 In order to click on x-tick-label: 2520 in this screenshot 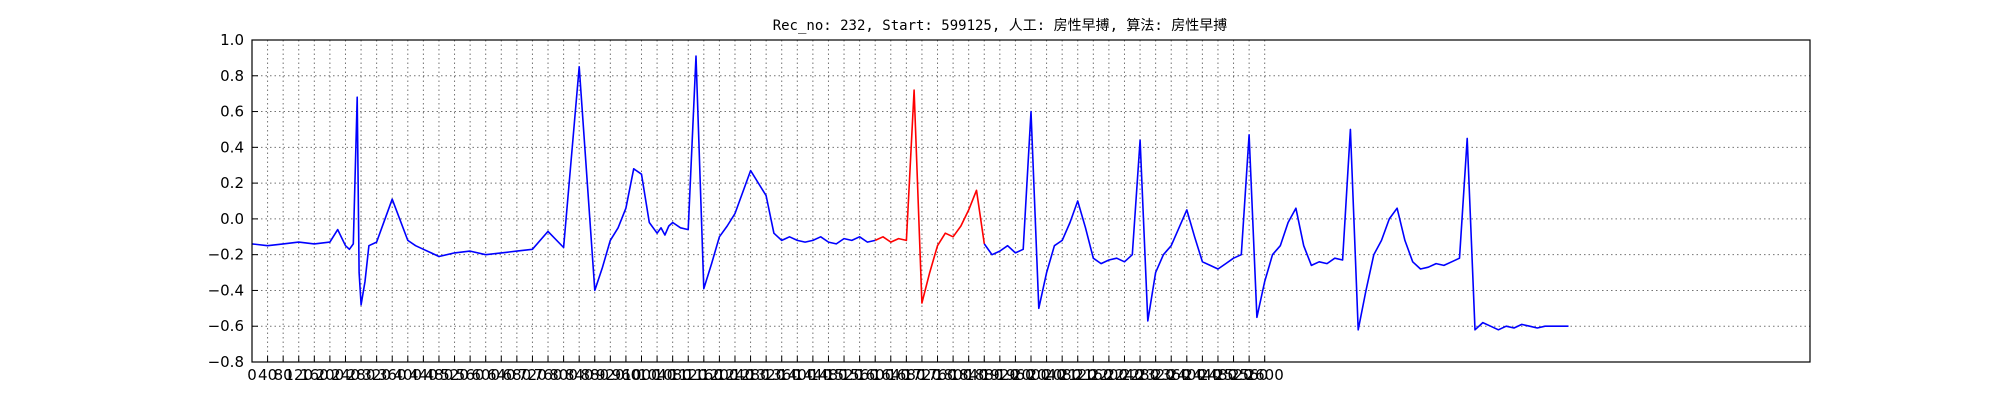, I will do `click(1233, 375)`.